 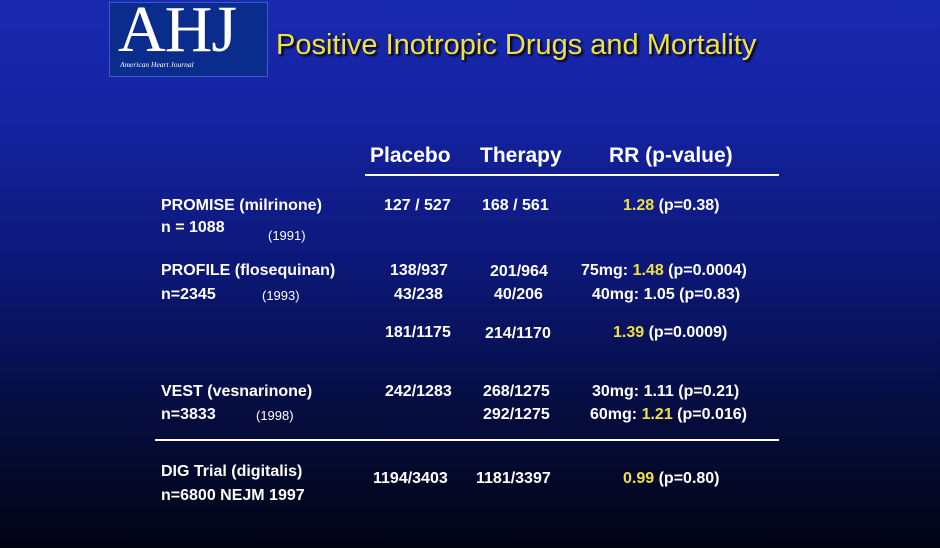 I want to click on rr-value-profile-total: 1.39, so click(x=629, y=332).